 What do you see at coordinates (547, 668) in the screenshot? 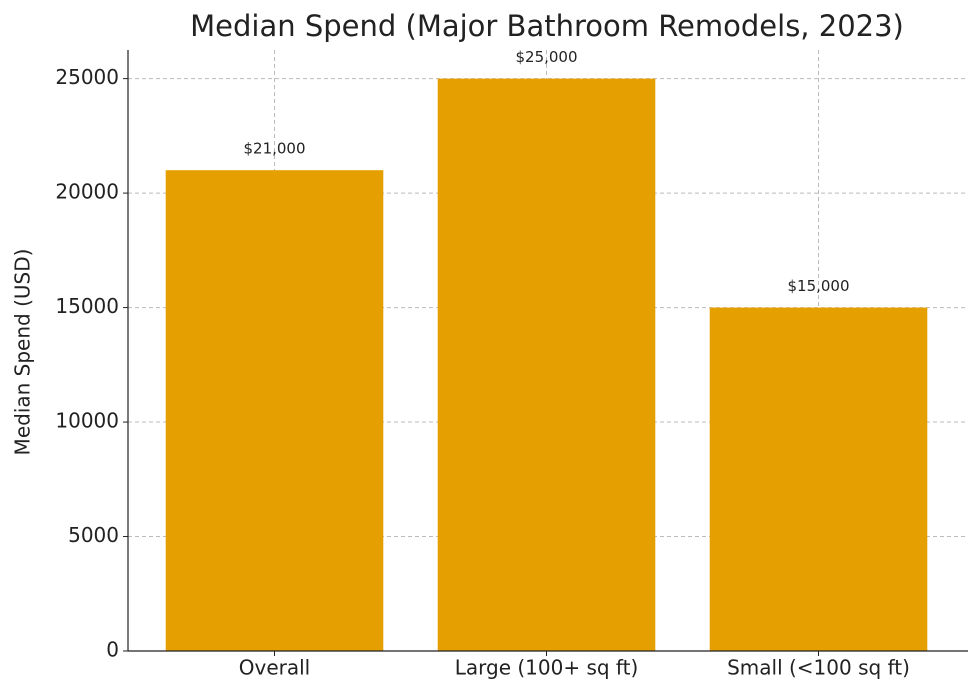
I see `x-tick-label: Large (100+ sq ft)` at bounding box center [547, 668].